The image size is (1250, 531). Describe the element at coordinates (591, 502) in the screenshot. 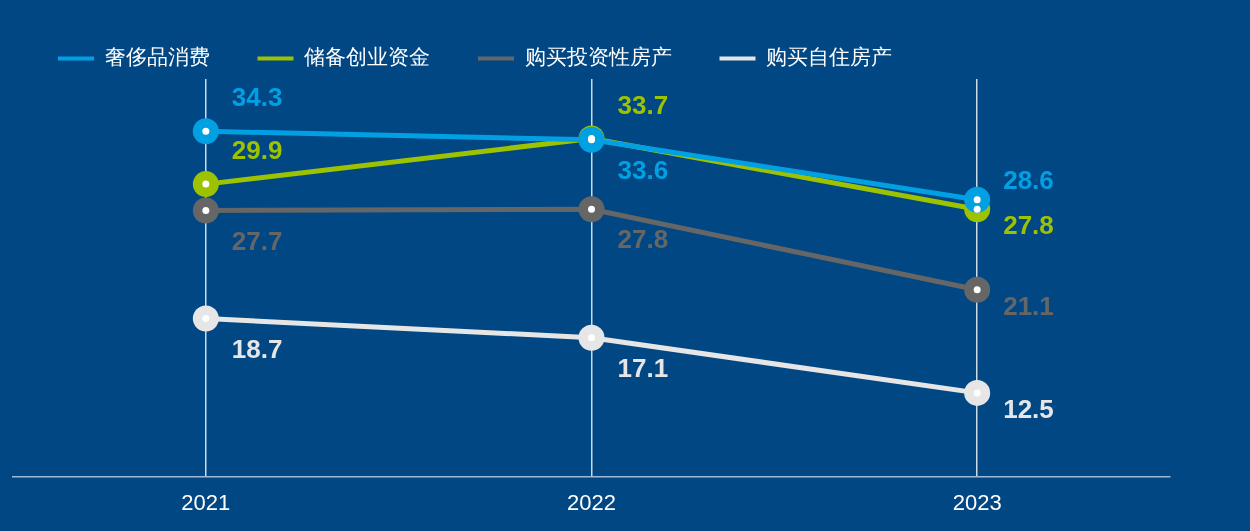

I see `x-tick-label: 2022` at that location.